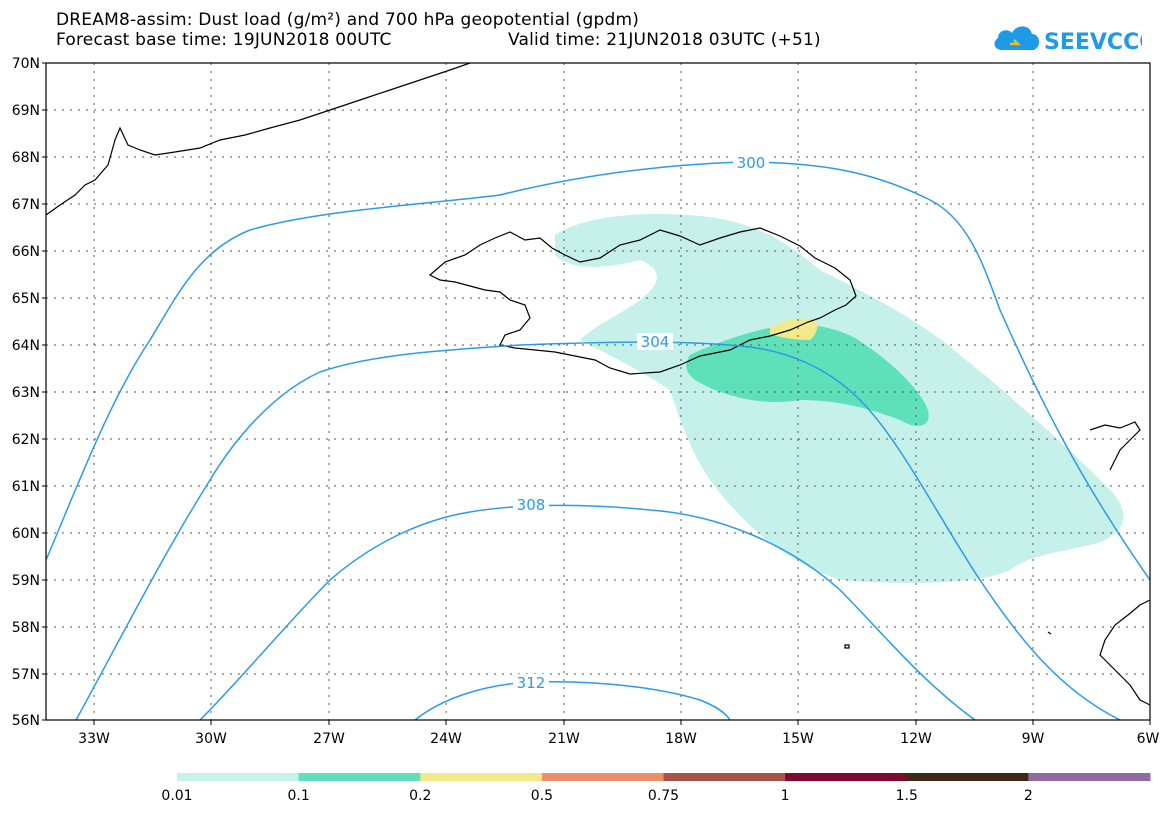 The width and height of the screenshot is (1175, 815). Describe the element at coordinates (531, 683) in the screenshot. I see `contour-label-312: 312` at that location.